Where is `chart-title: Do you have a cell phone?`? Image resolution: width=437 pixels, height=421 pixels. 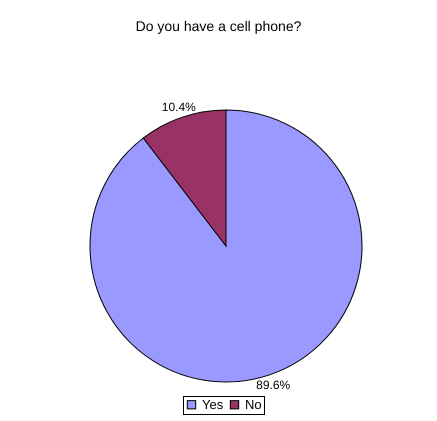
chart-title: Do you have a cell phone? is located at coordinates (219, 26).